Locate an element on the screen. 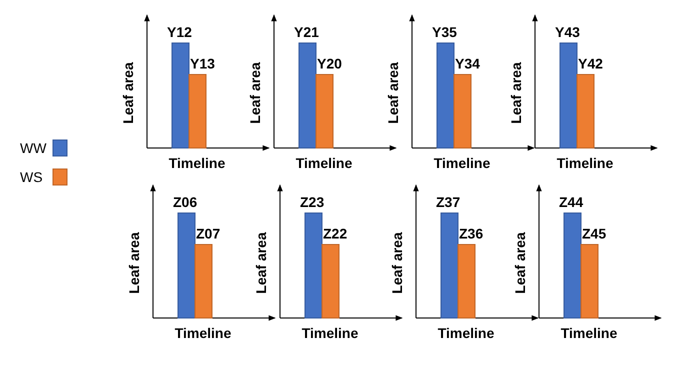 The image size is (687, 391). annotation: Z36 is located at coordinates (471, 234).